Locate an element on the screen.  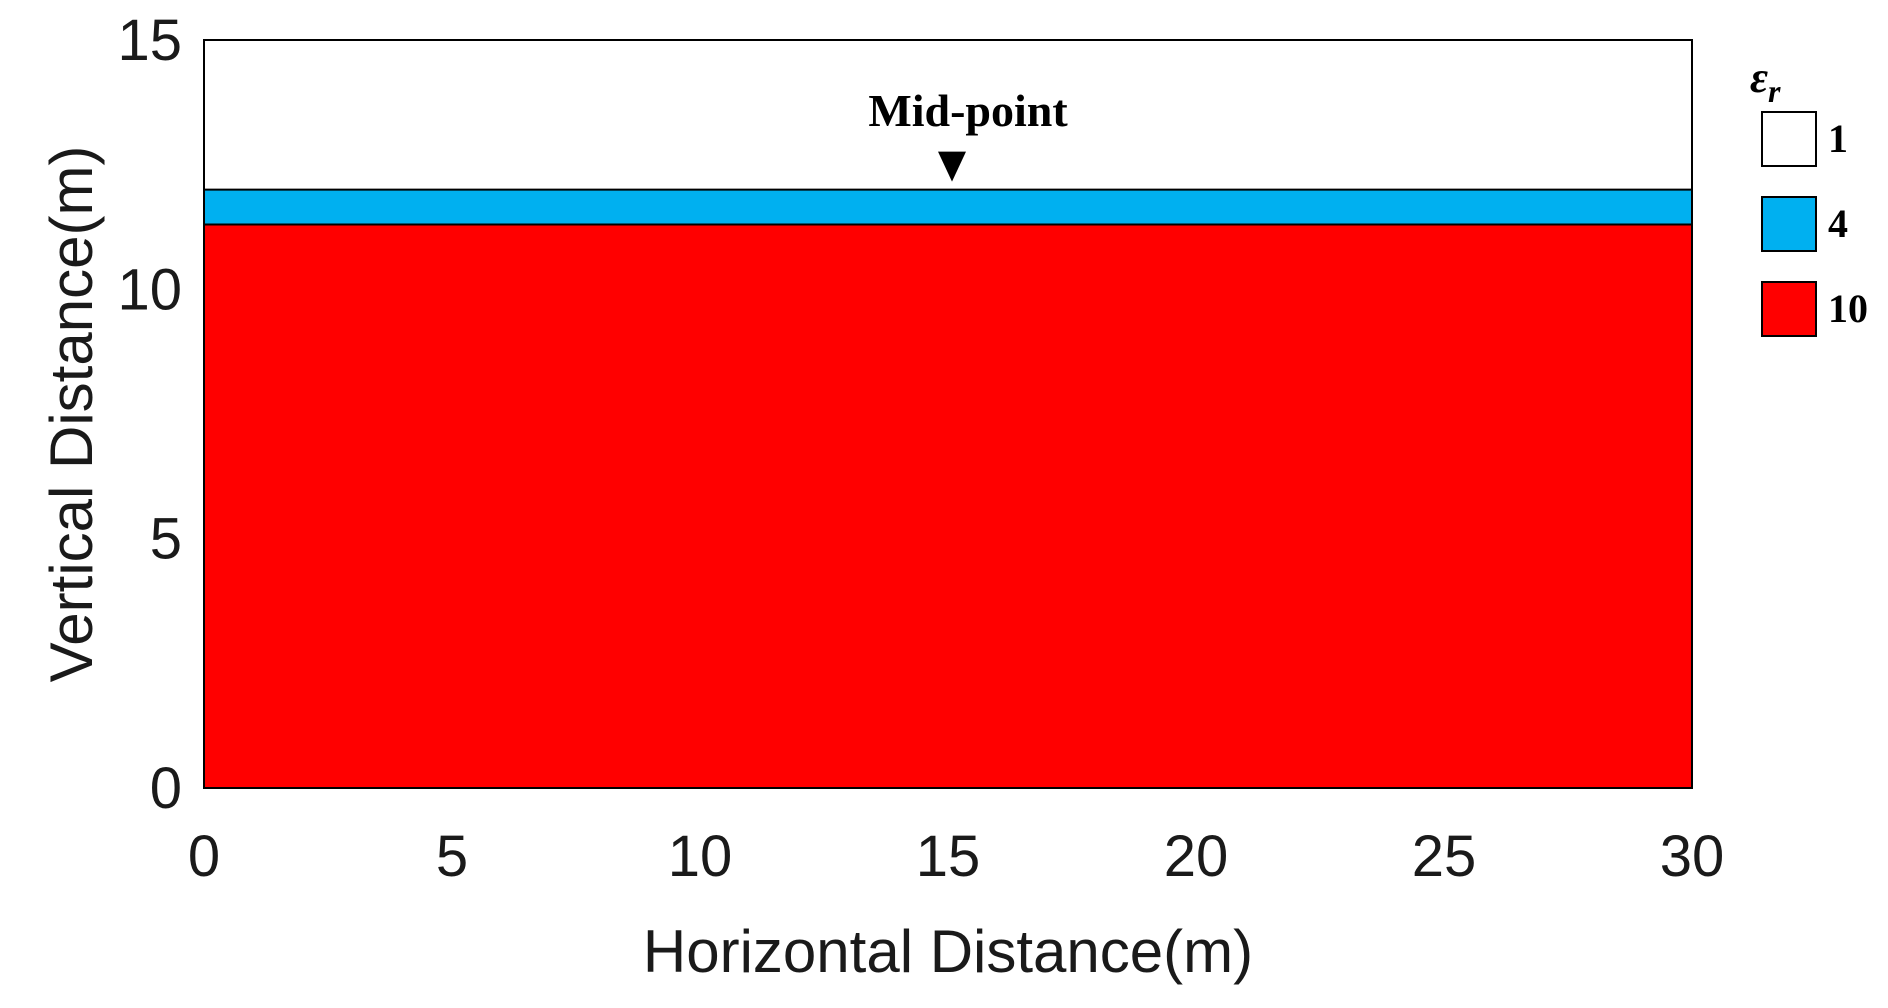
x-tick-label: 25 is located at coordinates (1444, 856).